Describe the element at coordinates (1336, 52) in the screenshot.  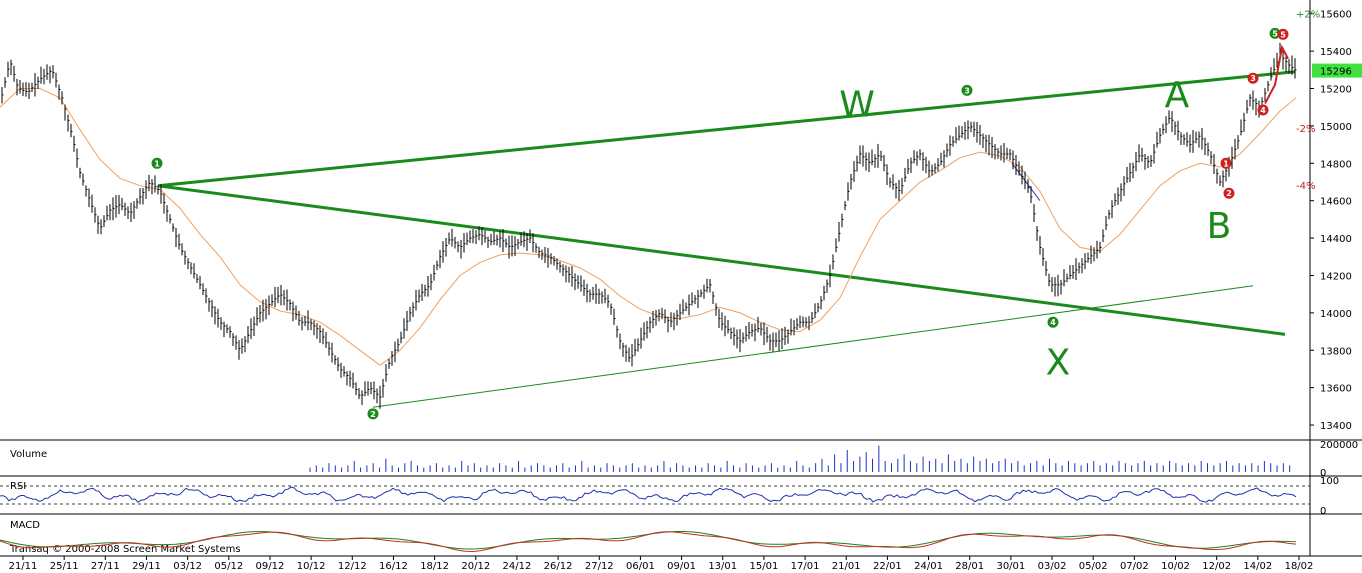
I see `price-tick-label: 15400` at that location.